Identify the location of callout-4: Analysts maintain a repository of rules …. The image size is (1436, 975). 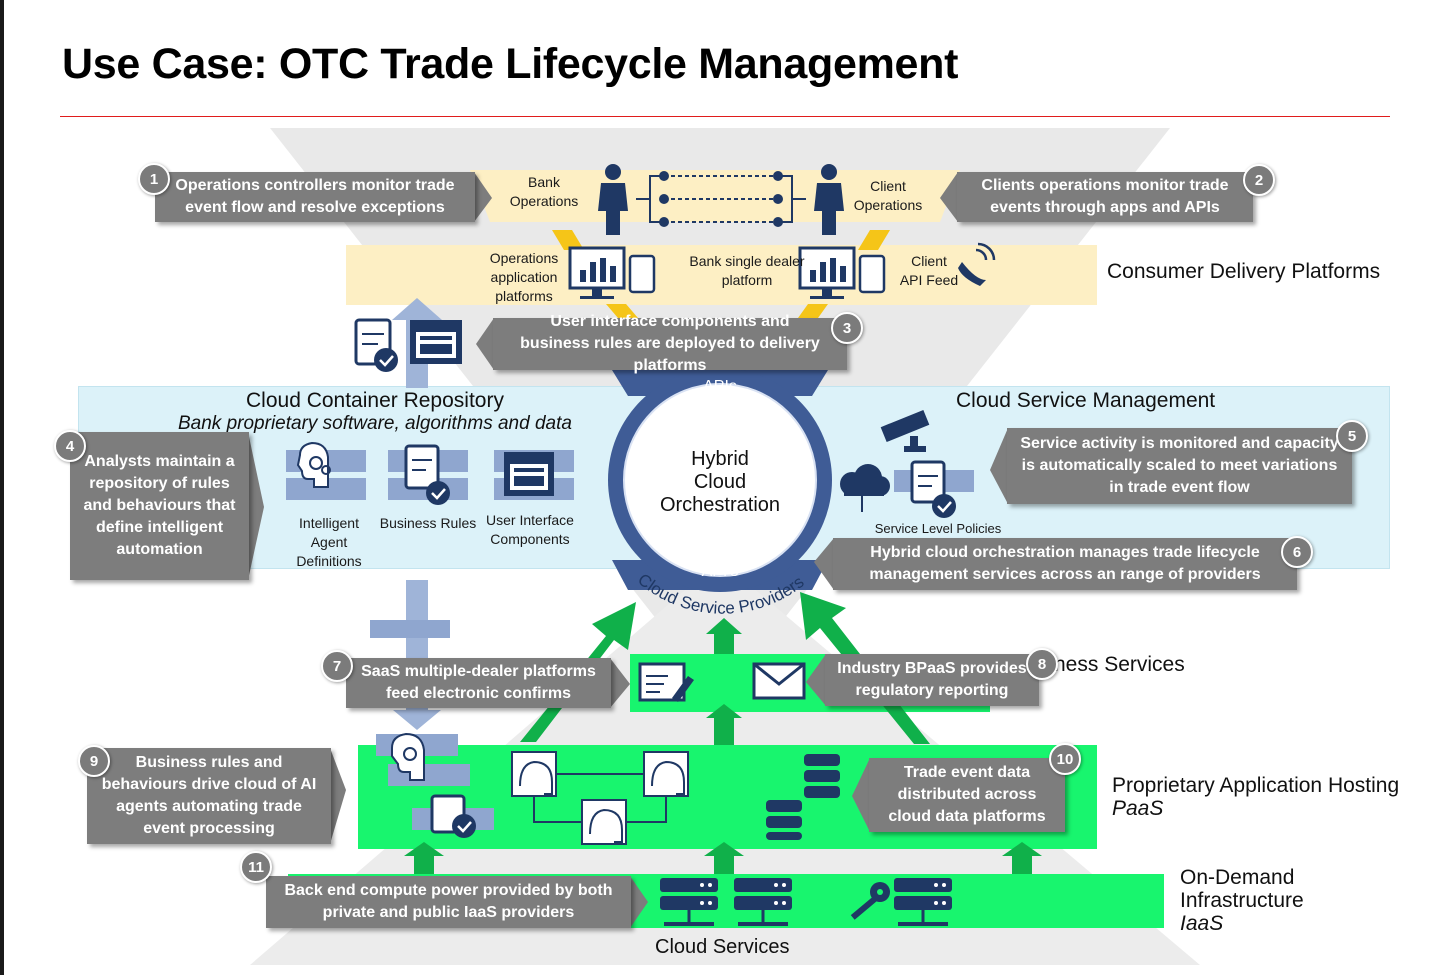
(159, 506).